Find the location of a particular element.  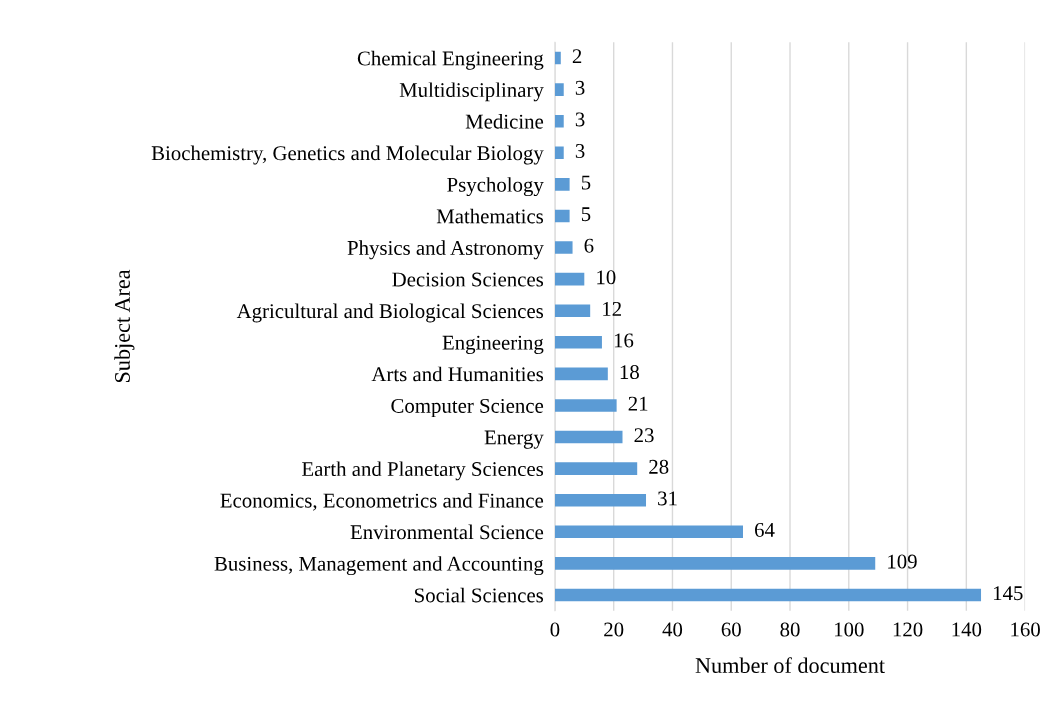

x-tick-label: 100 is located at coordinates (849, 629).